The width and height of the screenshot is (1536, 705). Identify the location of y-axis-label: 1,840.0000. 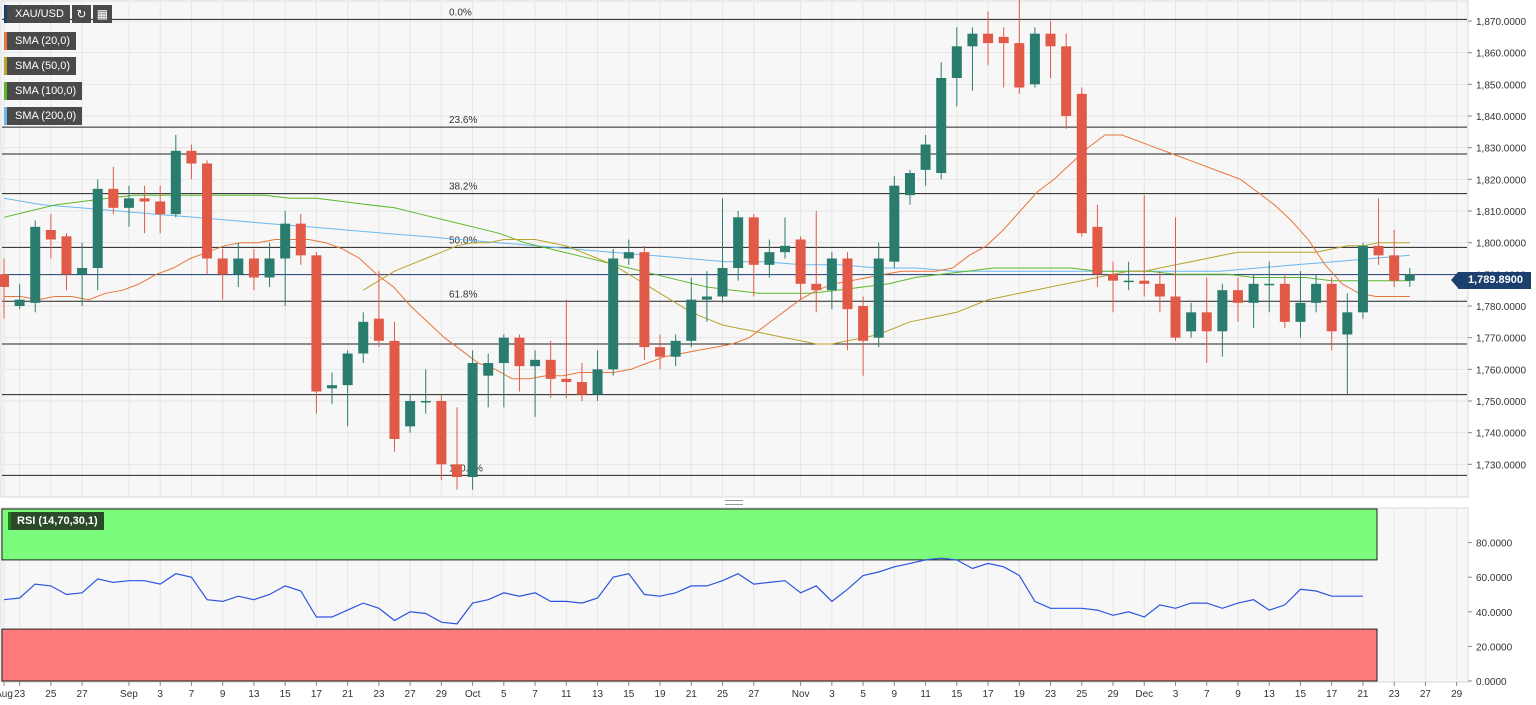
(1501, 117).